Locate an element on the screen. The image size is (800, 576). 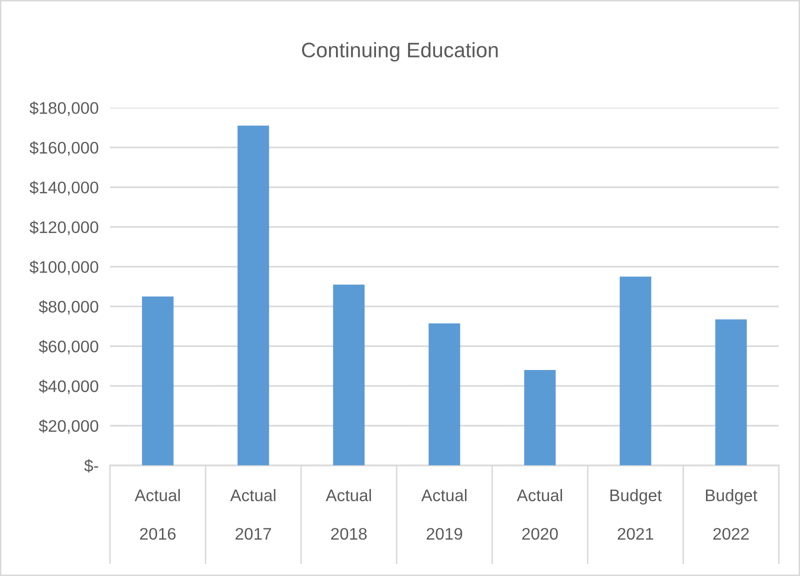
category-label: Actual 2018 is located at coordinates (348, 514).